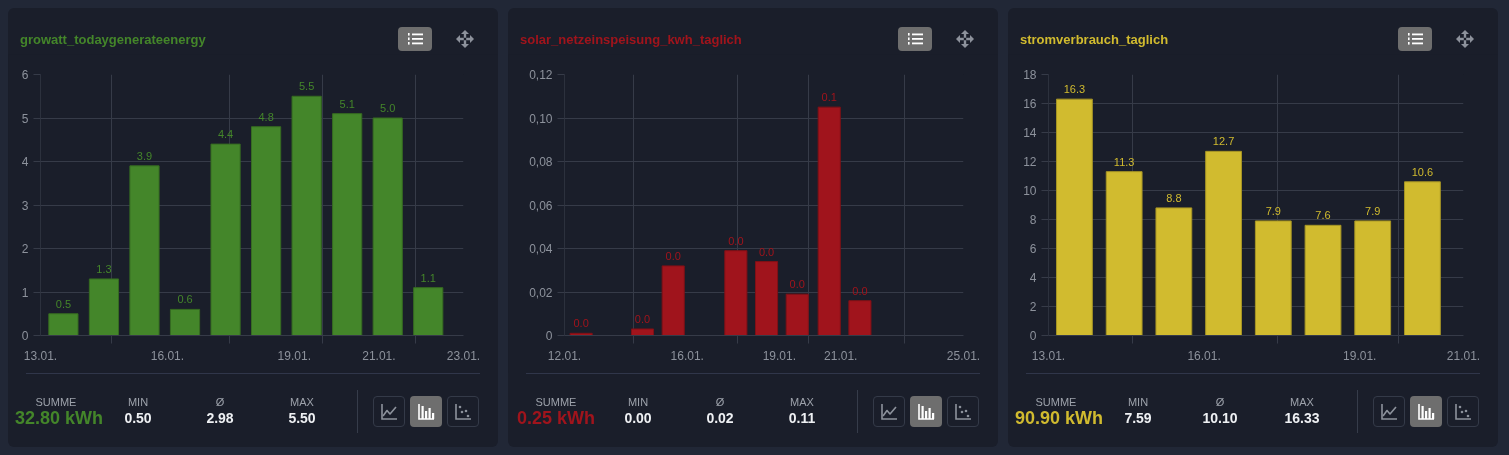  What do you see at coordinates (541, 118) in the screenshot?
I see `y-tick-label: 0,10` at bounding box center [541, 118].